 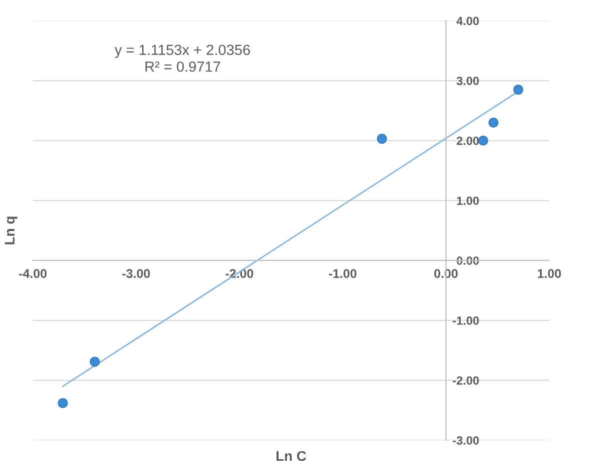 What do you see at coordinates (182, 58) in the screenshot?
I see `annotation: y = 1.1153x + 2.0356 R² = 0.9717` at bounding box center [182, 58].